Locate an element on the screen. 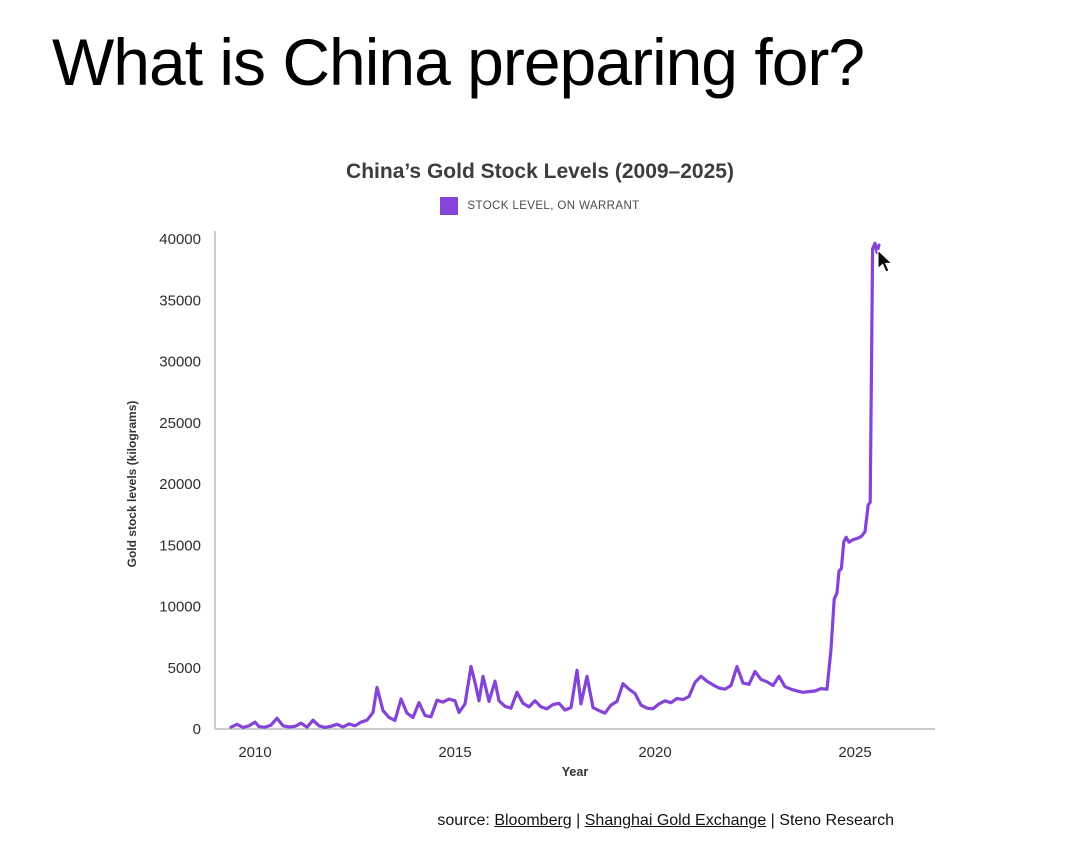 Image resolution: width=1080 pixels, height=850 pixels. x-axis-label: Year is located at coordinates (575, 771).